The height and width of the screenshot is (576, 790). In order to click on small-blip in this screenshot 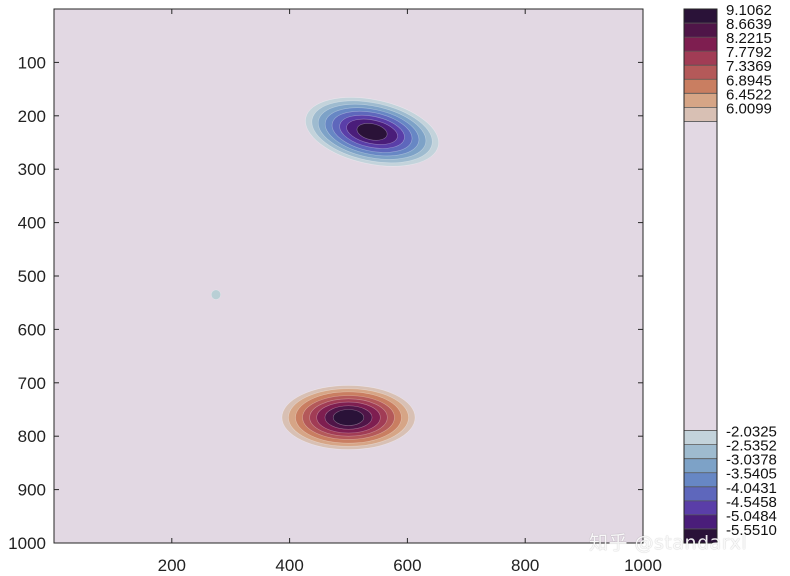, I will do `click(215, 294)`.